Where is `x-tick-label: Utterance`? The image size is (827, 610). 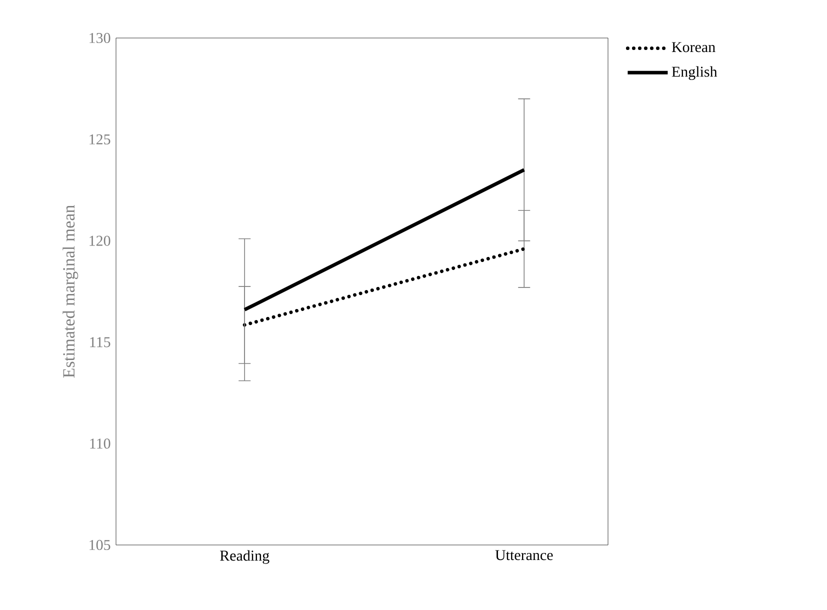 x-tick-label: Utterance is located at coordinates (524, 555).